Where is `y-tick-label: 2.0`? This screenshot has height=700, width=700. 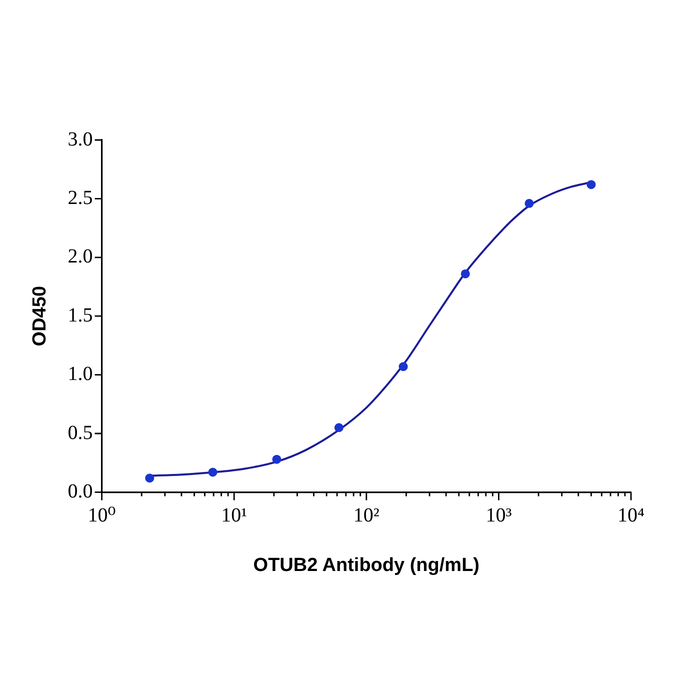
y-tick-label: 2.0 is located at coordinates (80, 257).